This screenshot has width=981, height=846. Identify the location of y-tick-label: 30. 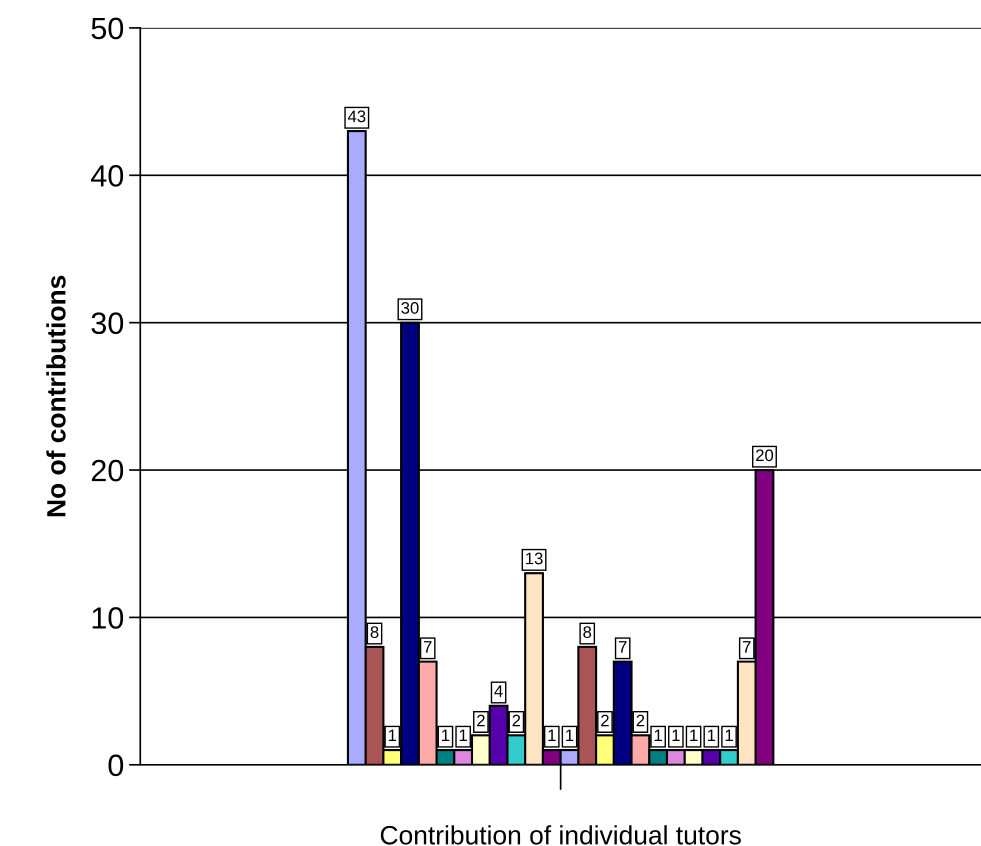
(107, 323).